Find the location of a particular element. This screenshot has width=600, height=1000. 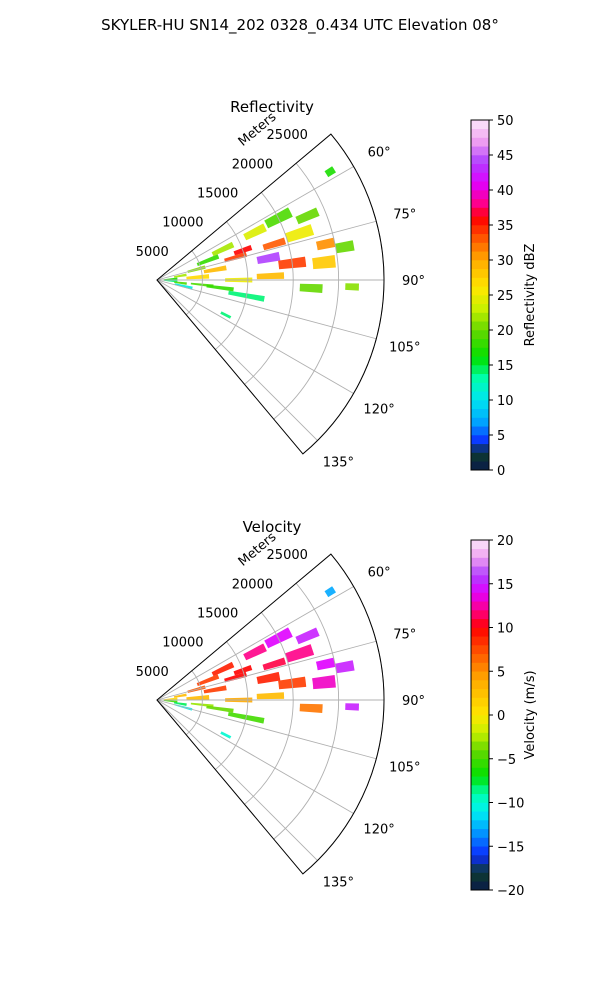

range-tick-label: 15000 is located at coordinates (217, 613).